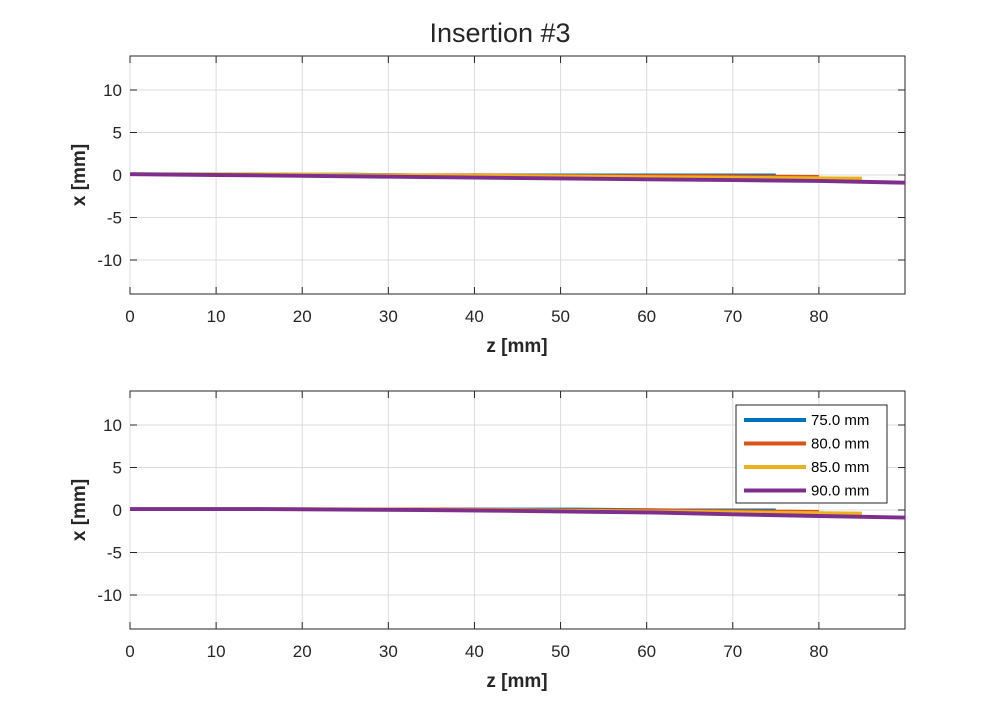 The height and width of the screenshot is (709, 1000). Describe the element at coordinates (516, 346) in the screenshot. I see `top-xlabel: z [mm]` at that location.